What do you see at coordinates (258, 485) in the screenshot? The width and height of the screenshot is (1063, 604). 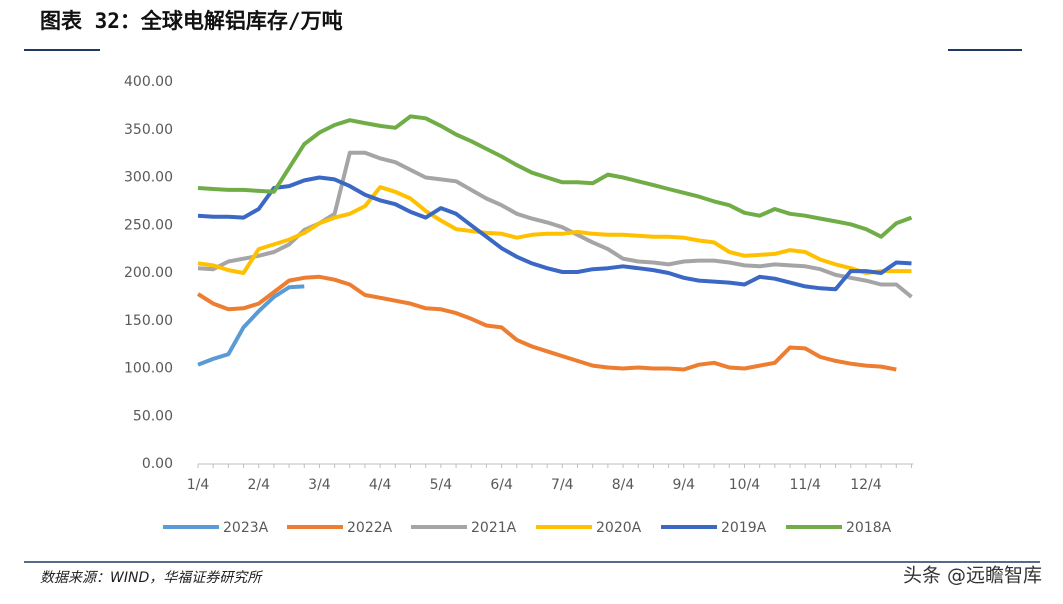 I see `x-tick-label: 2/4` at bounding box center [258, 485].